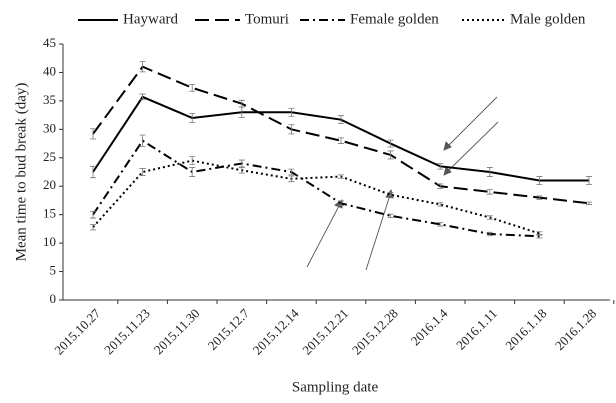 The image size is (616, 403). I want to click on y-tick-label: 15, so click(49, 213).